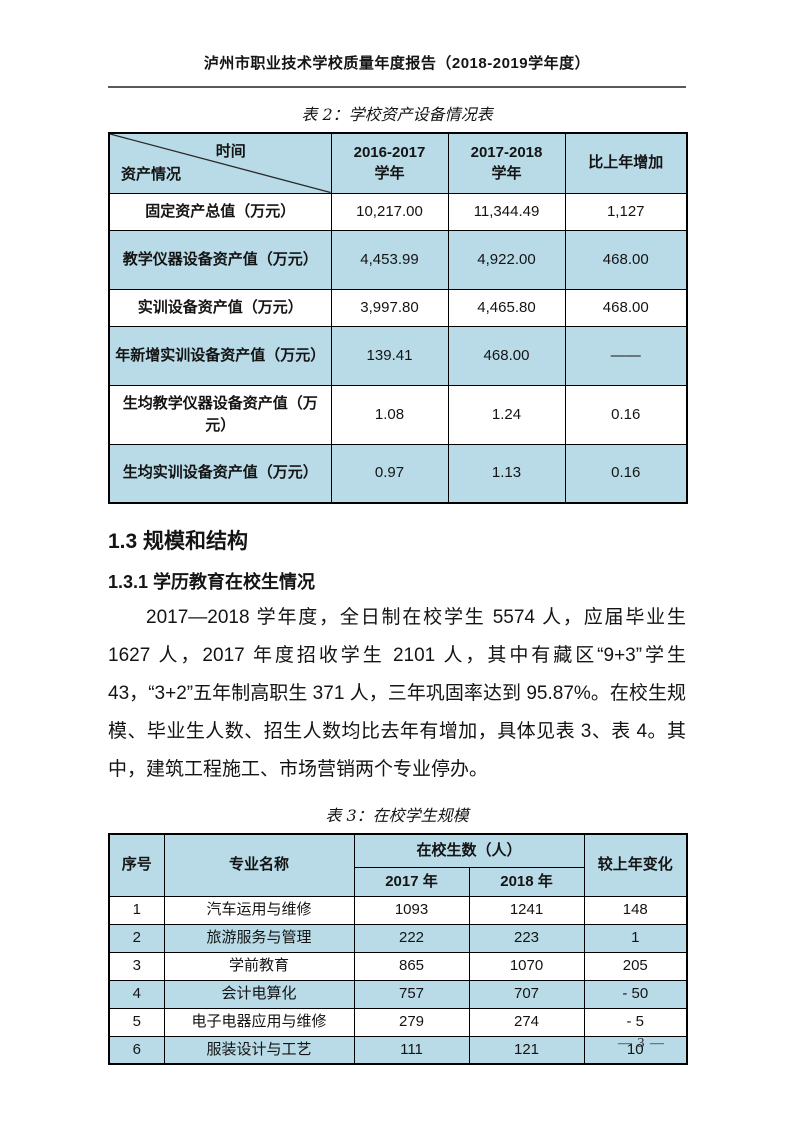 The image size is (793, 1122). Describe the element at coordinates (411, 1050) in the screenshot. I see `table-cell: 111` at that location.